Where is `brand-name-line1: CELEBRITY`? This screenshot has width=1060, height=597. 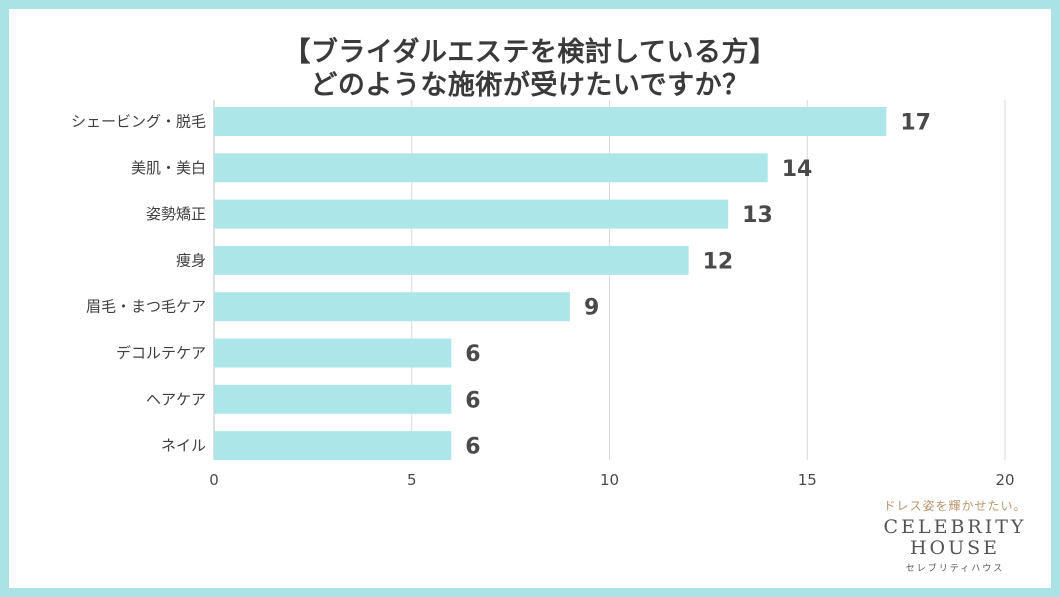
brand-name-line1: CELEBRITY is located at coordinates (955, 527).